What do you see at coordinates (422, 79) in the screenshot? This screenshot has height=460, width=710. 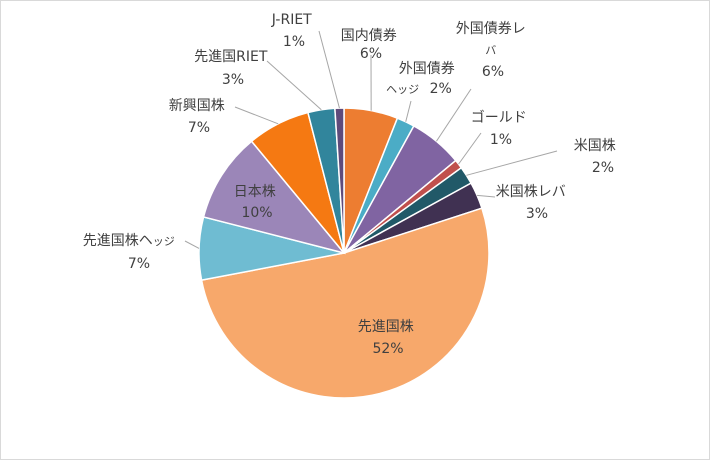 I see `slice-label-foreign-bond-hedged: 外国債券 ヘッジ 2%` at bounding box center [422, 79].